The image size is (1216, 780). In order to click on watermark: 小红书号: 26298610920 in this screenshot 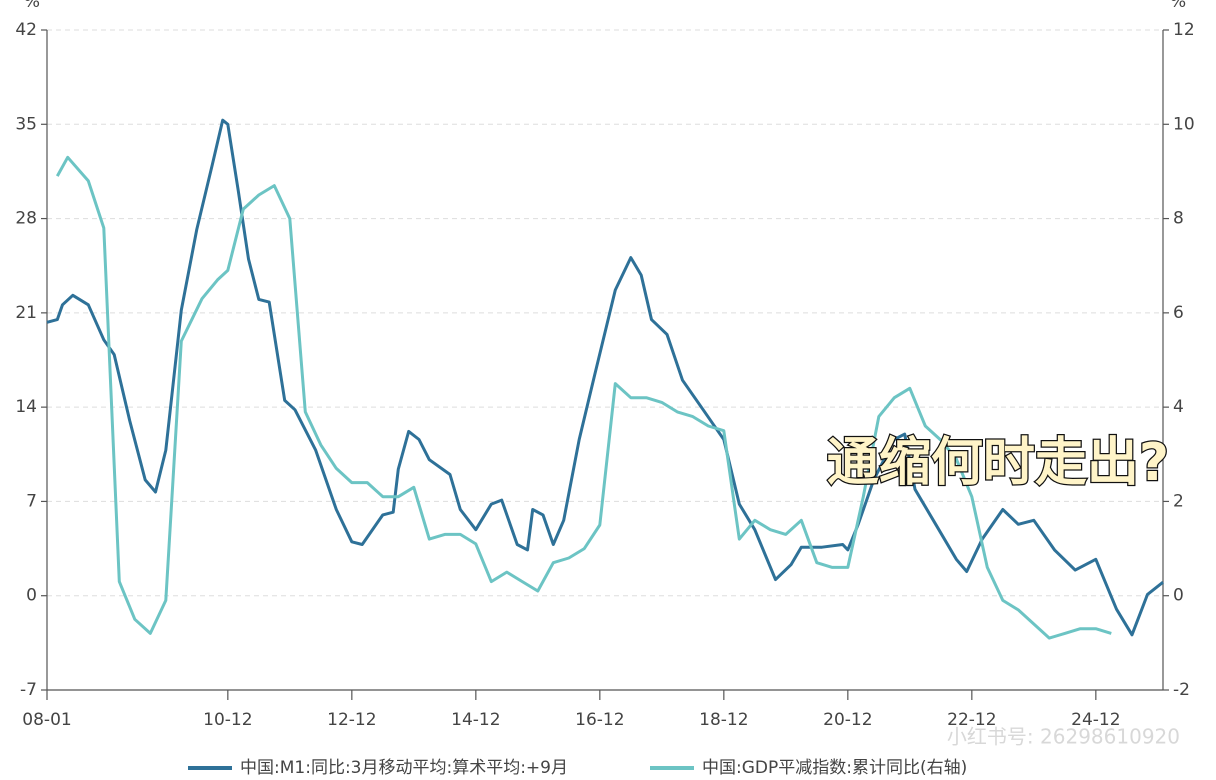, I will do `click(1063, 737)`.